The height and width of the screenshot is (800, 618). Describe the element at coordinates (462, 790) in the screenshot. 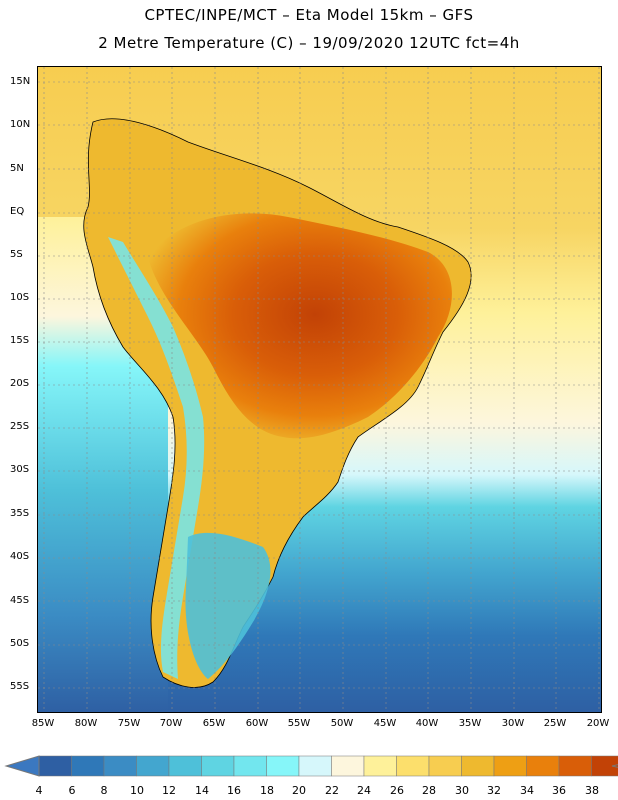

I see `colorbar-label: 30` at that location.